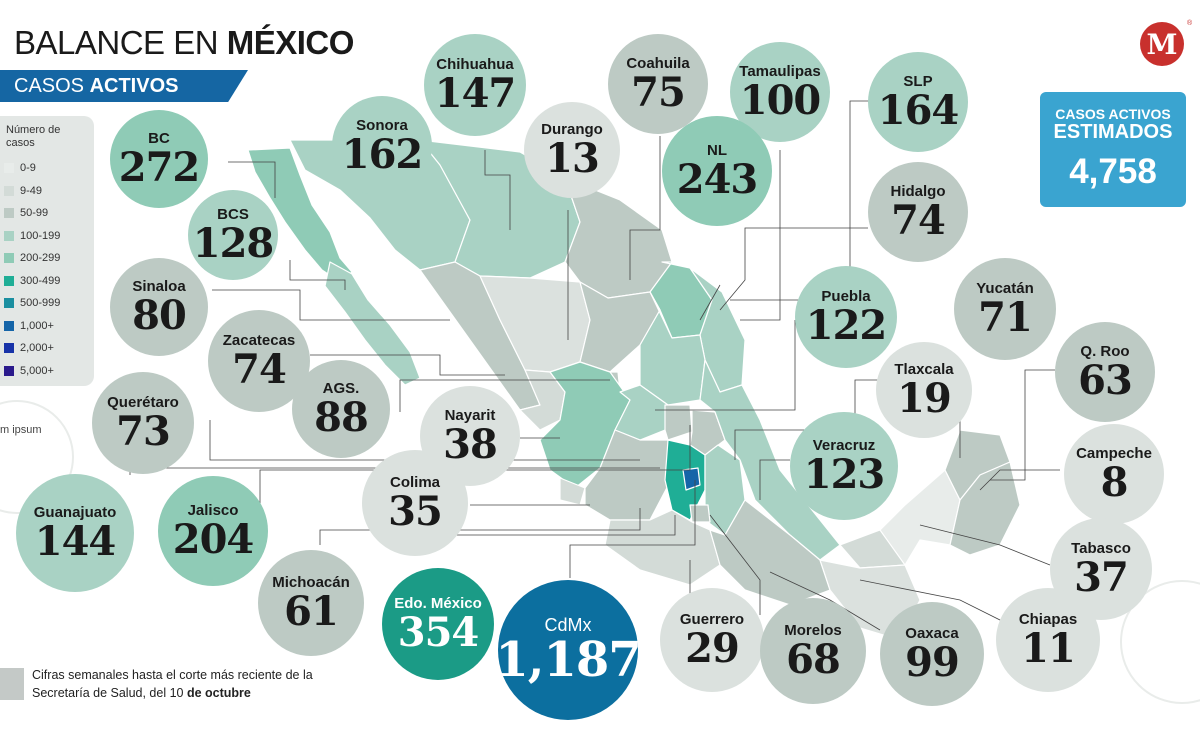 The width and height of the screenshot is (1200, 747). Describe the element at coordinates (475, 64) in the screenshot. I see `bubble-name: Chihuahua` at that location.